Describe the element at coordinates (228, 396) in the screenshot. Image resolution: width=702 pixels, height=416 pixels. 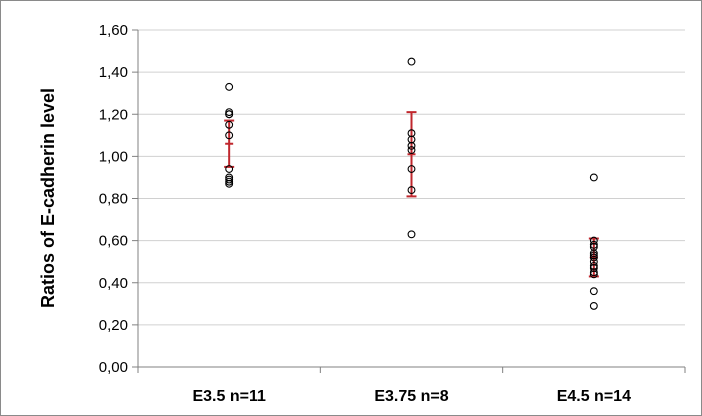
I see `x-category-label: E3.5 n=11` at that location.